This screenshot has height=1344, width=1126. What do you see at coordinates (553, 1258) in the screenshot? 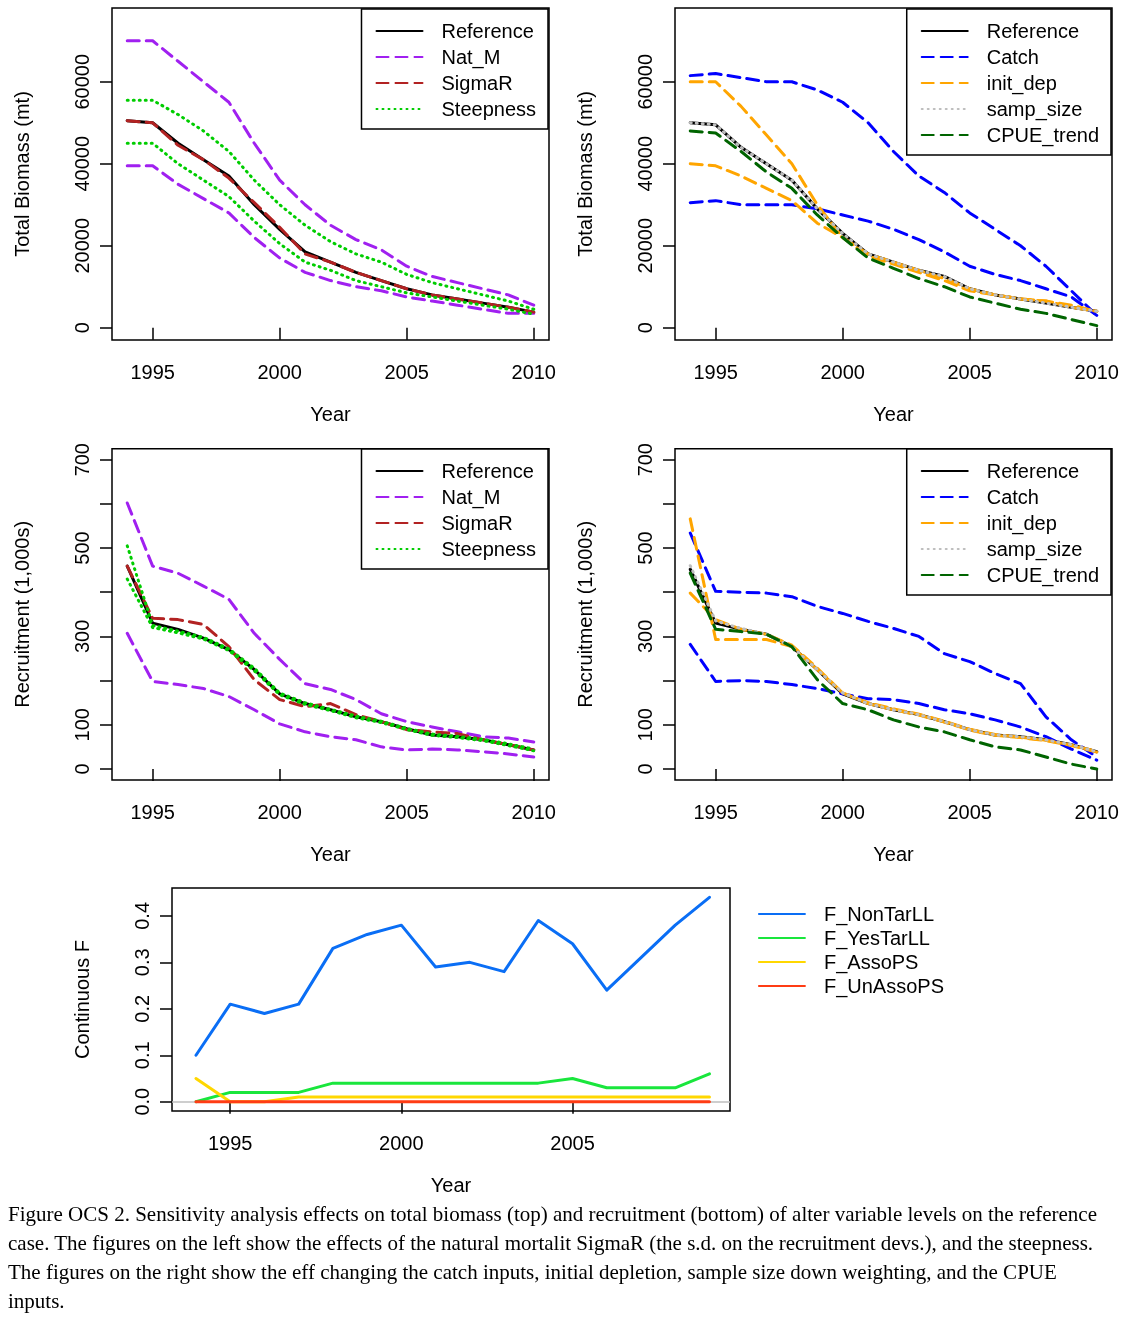
I see `text: Figure OCS 2. Sensitivity analysis effects on total biomass (top) and recruitment (bottom) of alter variable levels on the reference case. The figures on the left show the effects of the natural mortalit SigmaR (the s.d. on the recruitment devs.), and the steepness. The figures on the right show the eff changing the catch inputs, initial depletion, sample size down weighting, and the CPUE inputs.` at bounding box center [553, 1258].